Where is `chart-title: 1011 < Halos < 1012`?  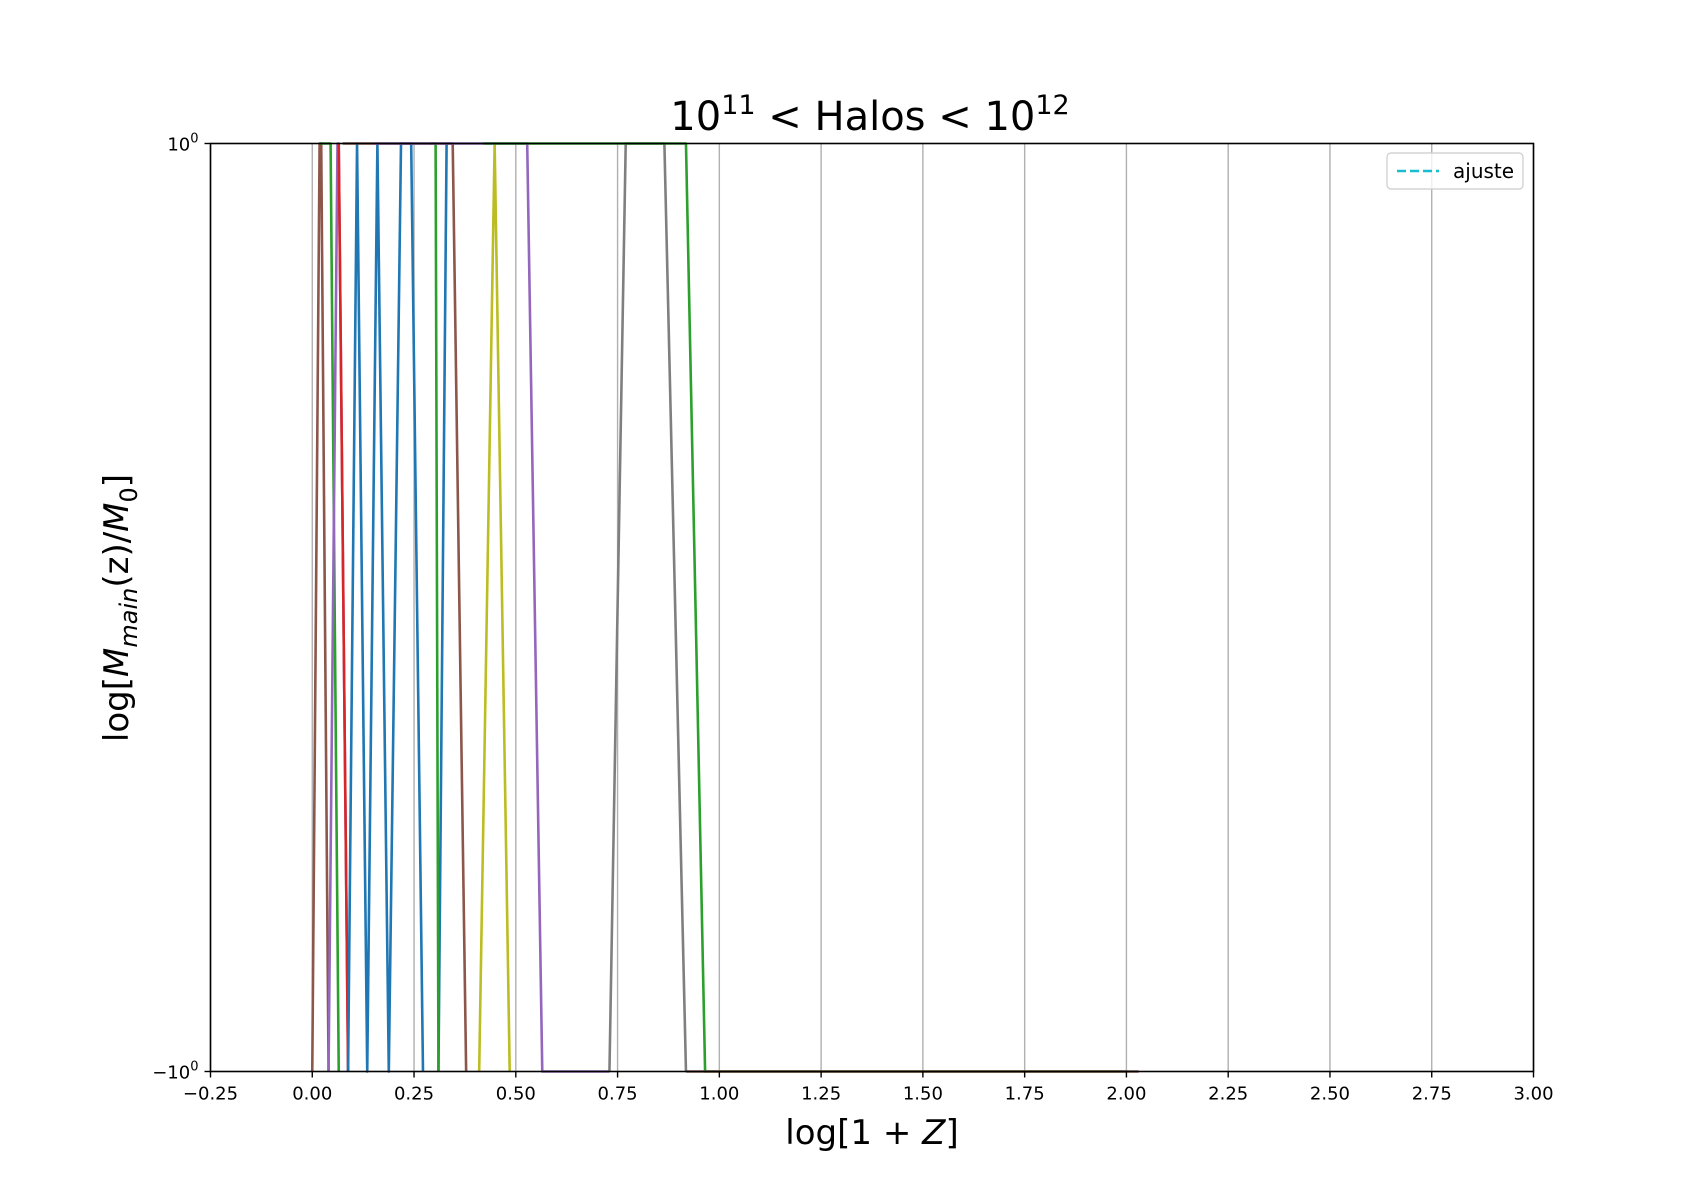 chart-title: 1011 < Halos < 1012 is located at coordinates (869, 115).